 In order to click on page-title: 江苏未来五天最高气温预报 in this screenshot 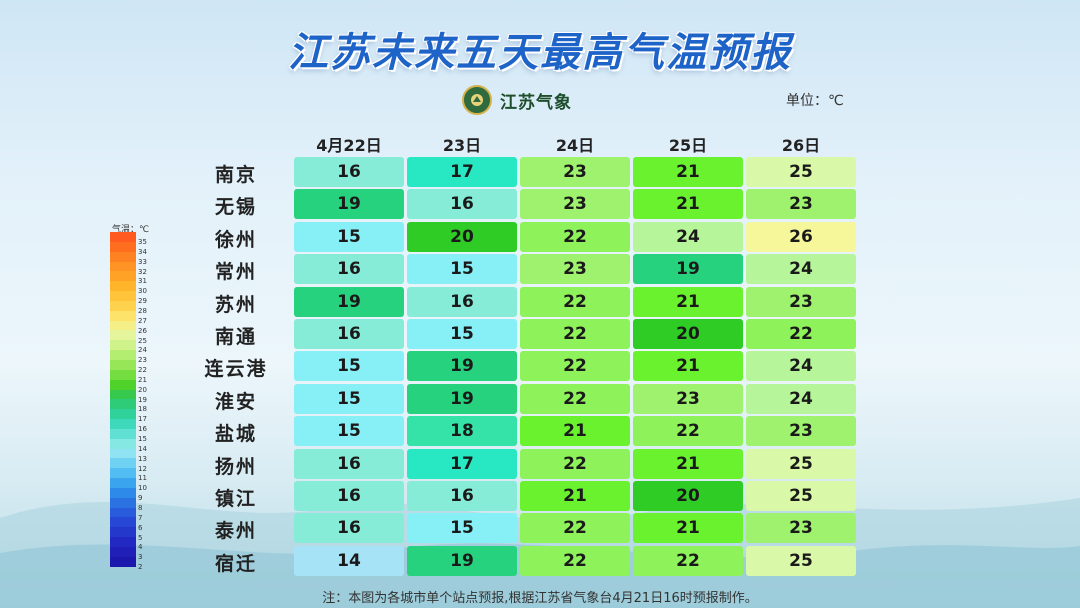, I will do `click(540, 53)`.